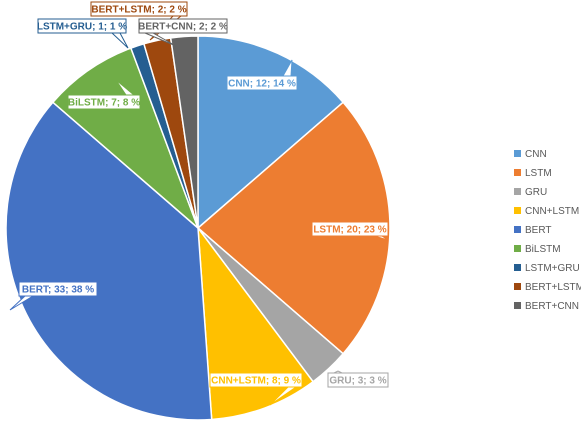 The image size is (581, 431). What do you see at coordinates (184, 132) in the screenshot?
I see `pie-slice-bert-plus-cnn` at bounding box center [184, 132].